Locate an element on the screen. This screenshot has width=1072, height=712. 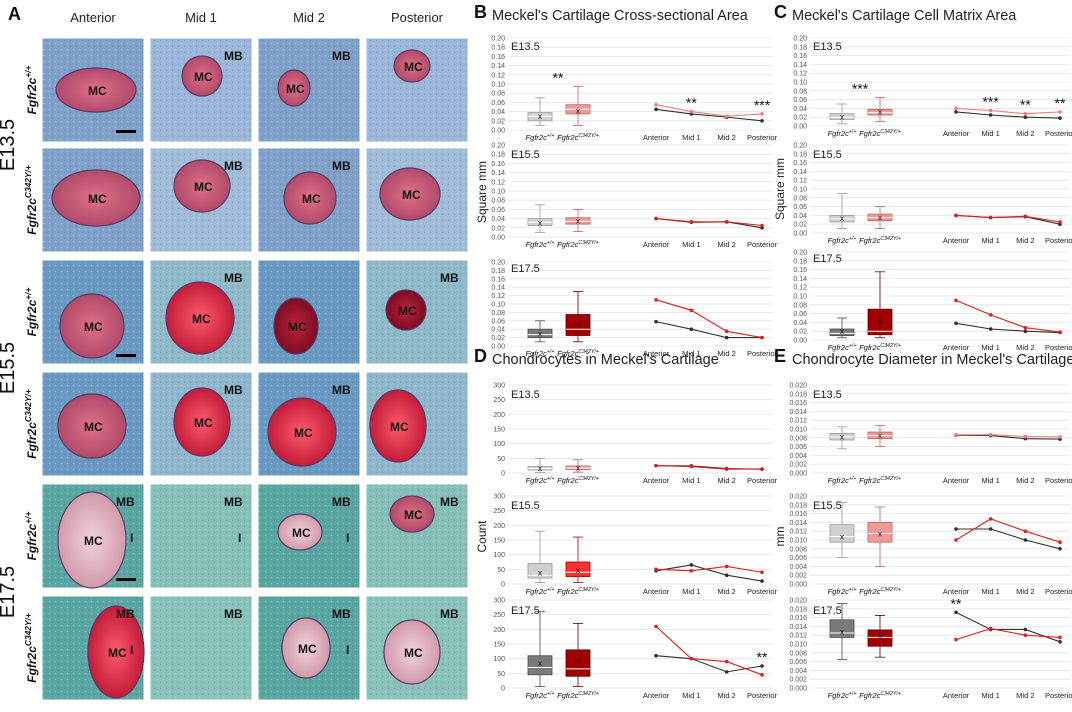
histology-image: MB MC is located at coordinates (417, 312).